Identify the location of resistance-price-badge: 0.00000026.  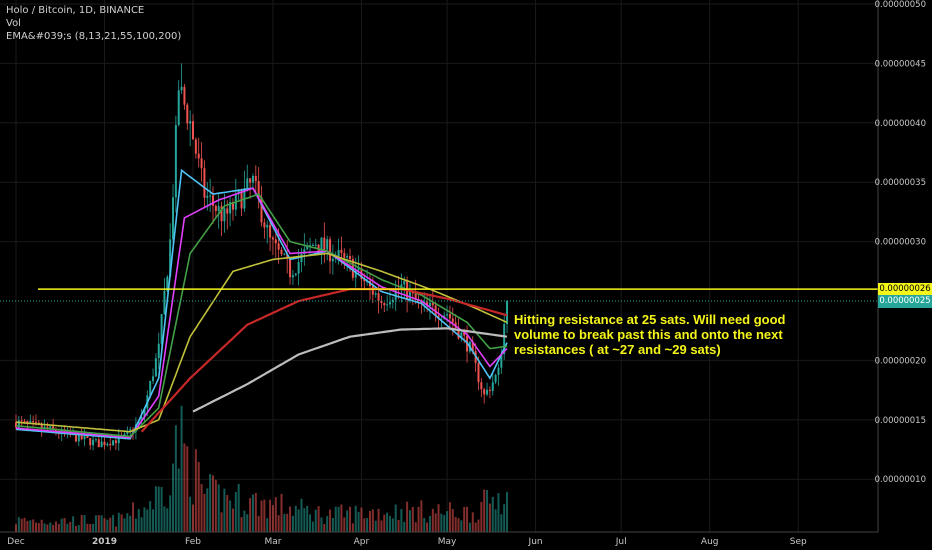
(905, 289).